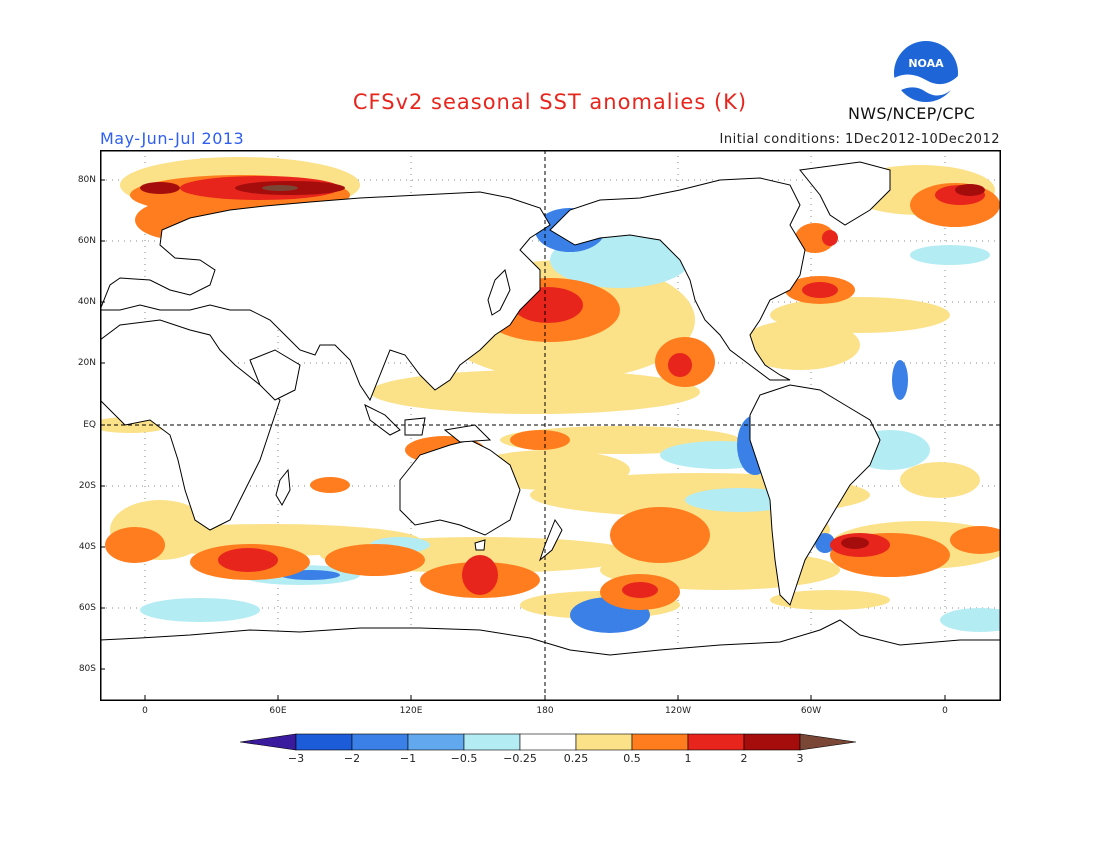 This screenshot has width=1100, height=850. Describe the element at coordinates (912, 113) in the screenshot. I see `organization-label: NWS/NCEP/CPC` at that location.